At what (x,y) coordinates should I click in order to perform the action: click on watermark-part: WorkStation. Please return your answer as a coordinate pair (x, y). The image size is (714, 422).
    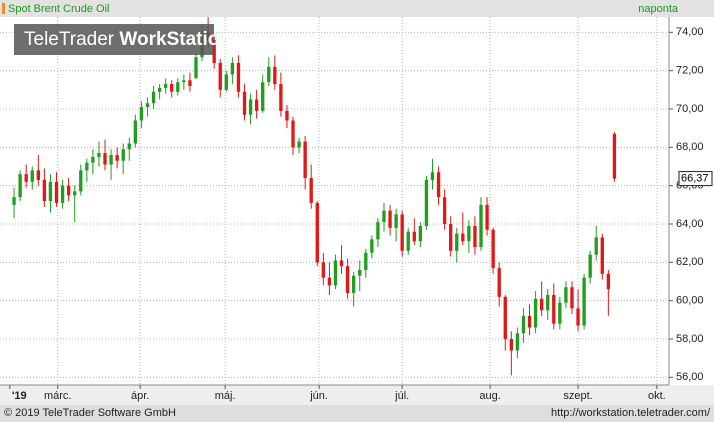
    Looking at the image, I should click on (175, 39).